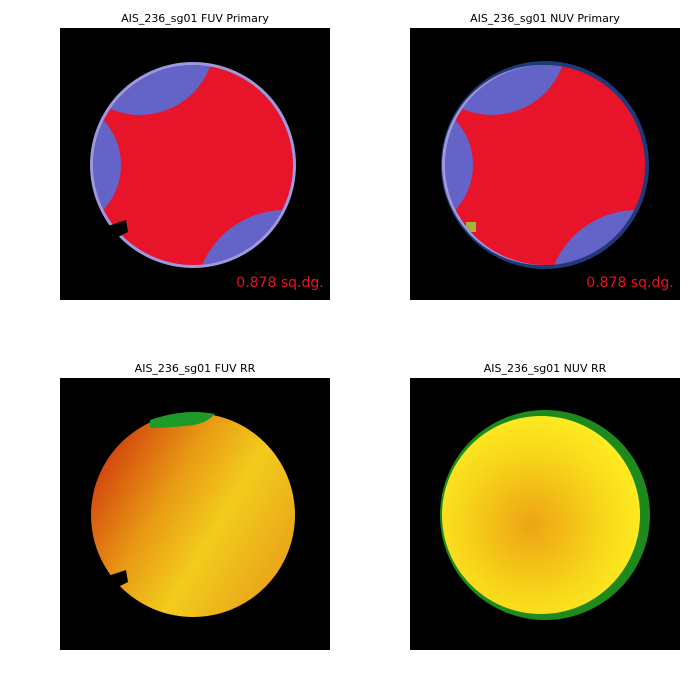 The height and width of the screenshot is (700, 700). What do you see at coordinates (195, 368) in the screenshot?
I see `panel-title: AIS_236_sg01 FUV RR` at bounding box center [195, 368].